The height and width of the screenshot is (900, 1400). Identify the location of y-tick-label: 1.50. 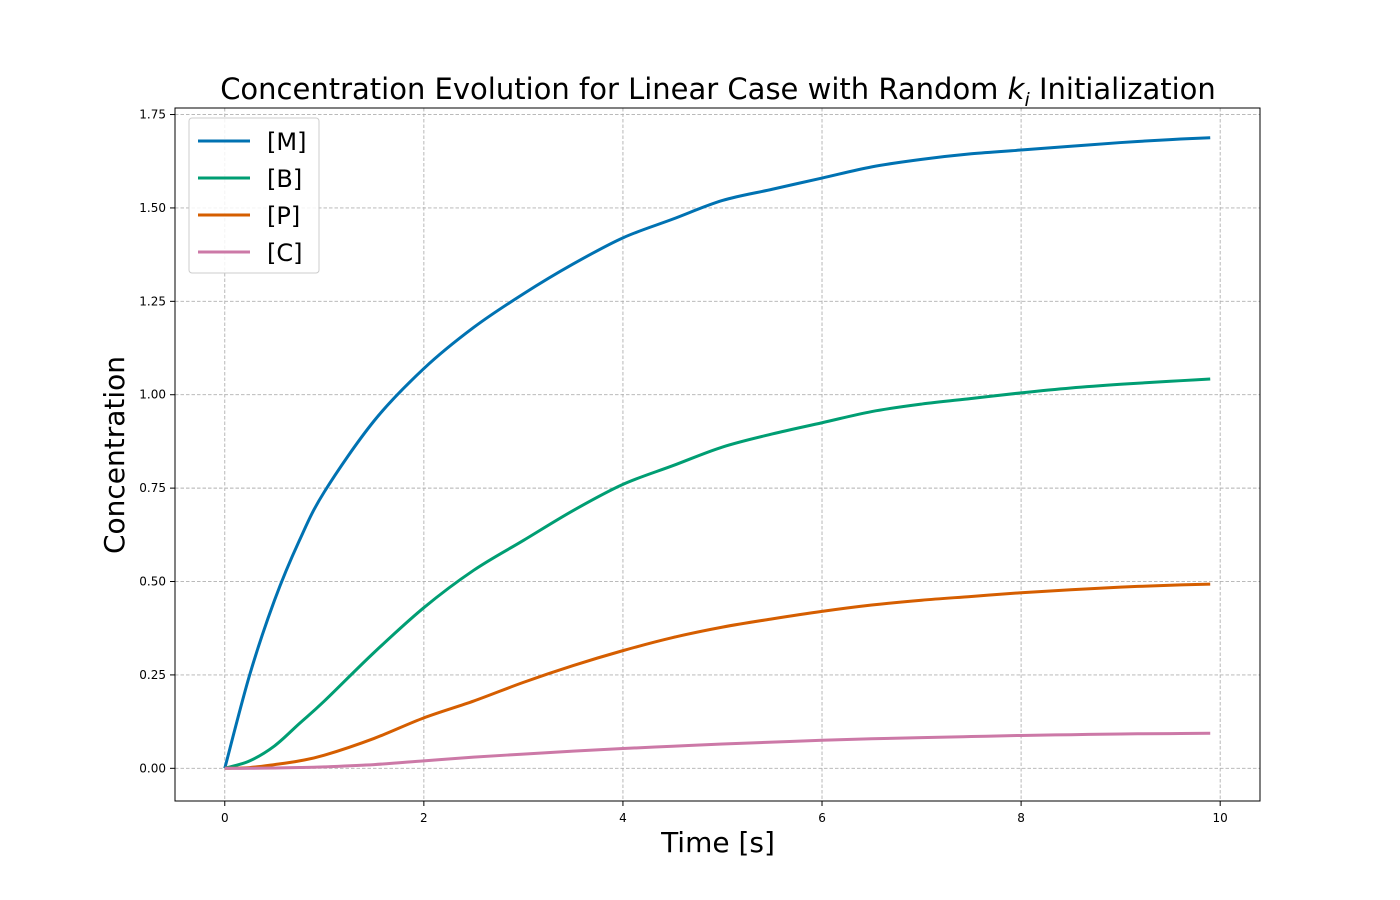
(152, 208).